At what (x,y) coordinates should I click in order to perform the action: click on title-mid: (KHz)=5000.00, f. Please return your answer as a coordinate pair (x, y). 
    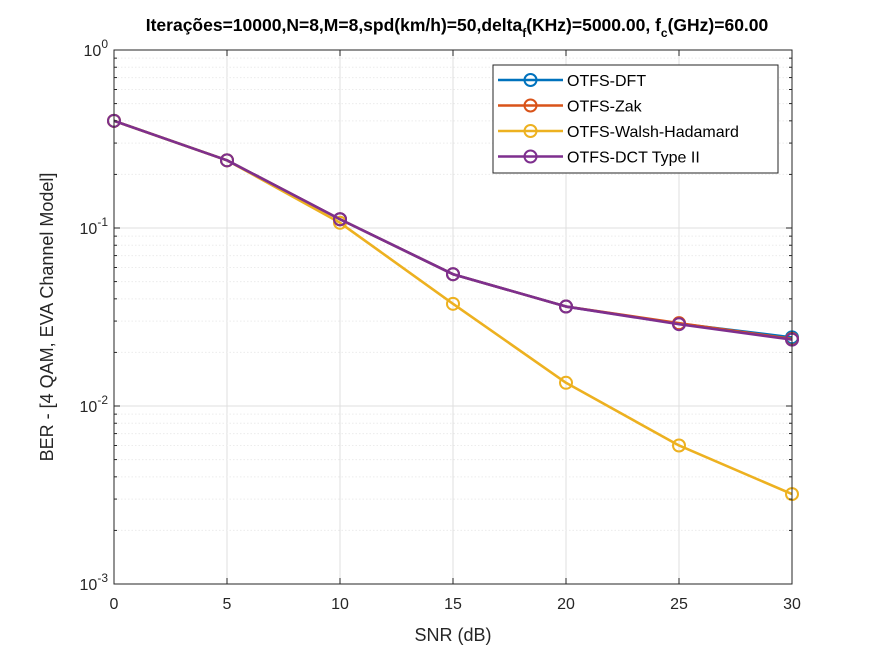
    Looking at the image, I should click on (593, 25).